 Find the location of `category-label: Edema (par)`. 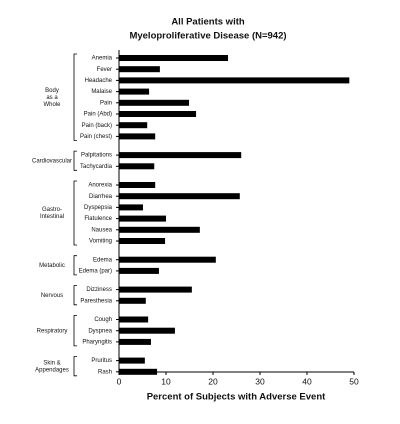

category-label: Edema (par) is located at coordinates (95, 271).